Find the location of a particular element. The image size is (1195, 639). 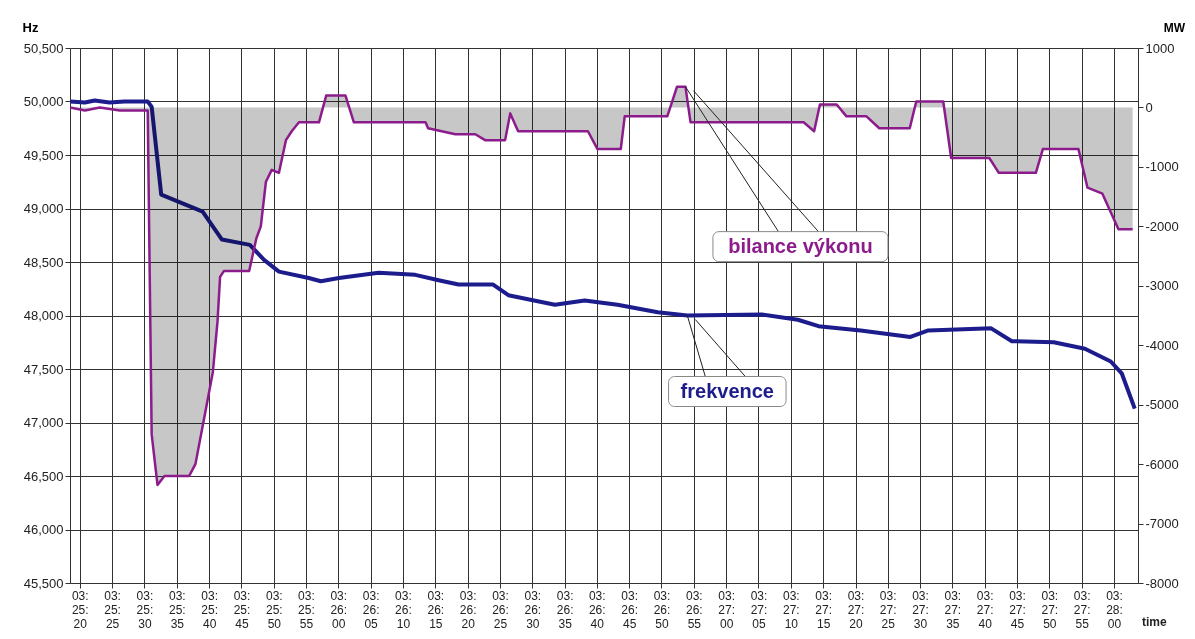

y2-tick-label: -6000 is located at coordinates (1162, 464).